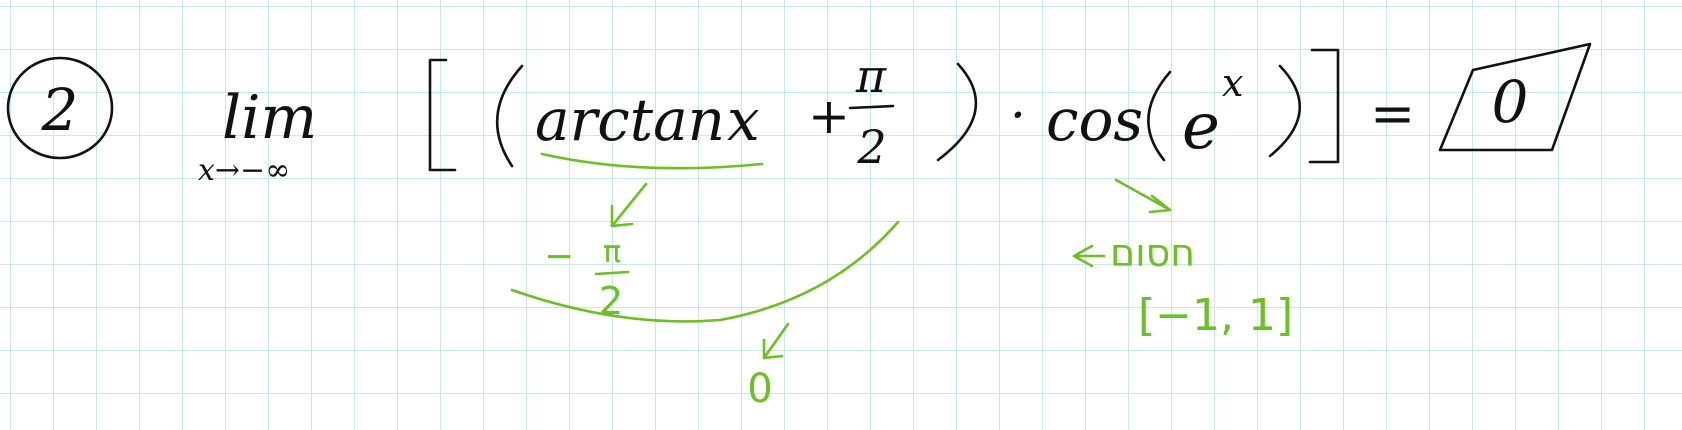 The image size is (1682, 430). Describe the element at coordinates (1094, 120) in the screenshot. I see `cos-text: cos` at that location.